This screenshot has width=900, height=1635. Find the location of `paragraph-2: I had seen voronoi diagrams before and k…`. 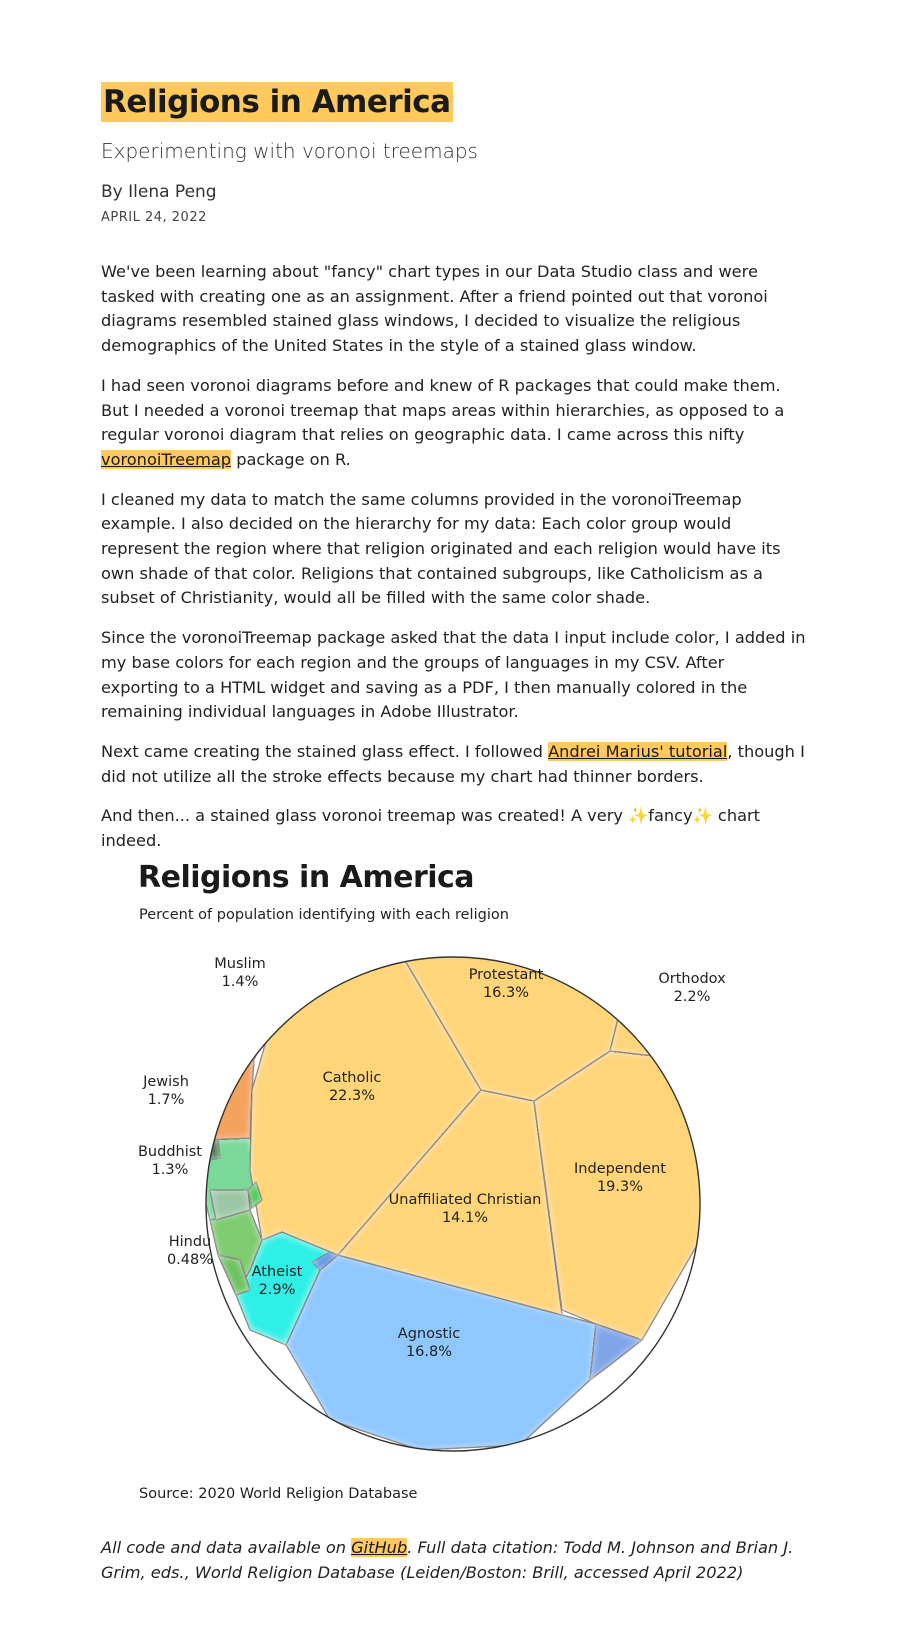

paragraph-2: I had seen voronoi diagrams before and k… is located at coordinates (453, 423).